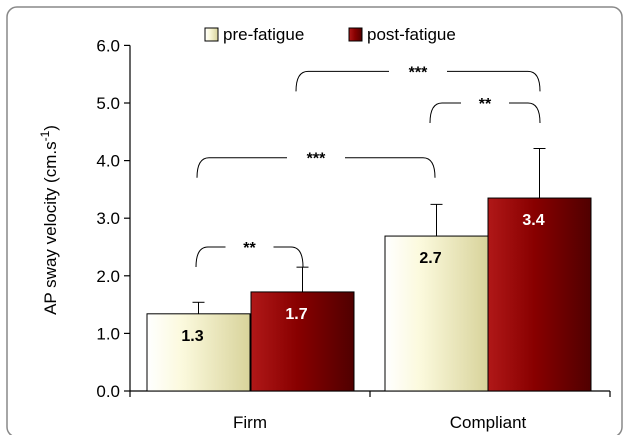  Describe the element at coordinates (210, 257) in the screenshot. I see `significance-bracket-firm-left` at that location.